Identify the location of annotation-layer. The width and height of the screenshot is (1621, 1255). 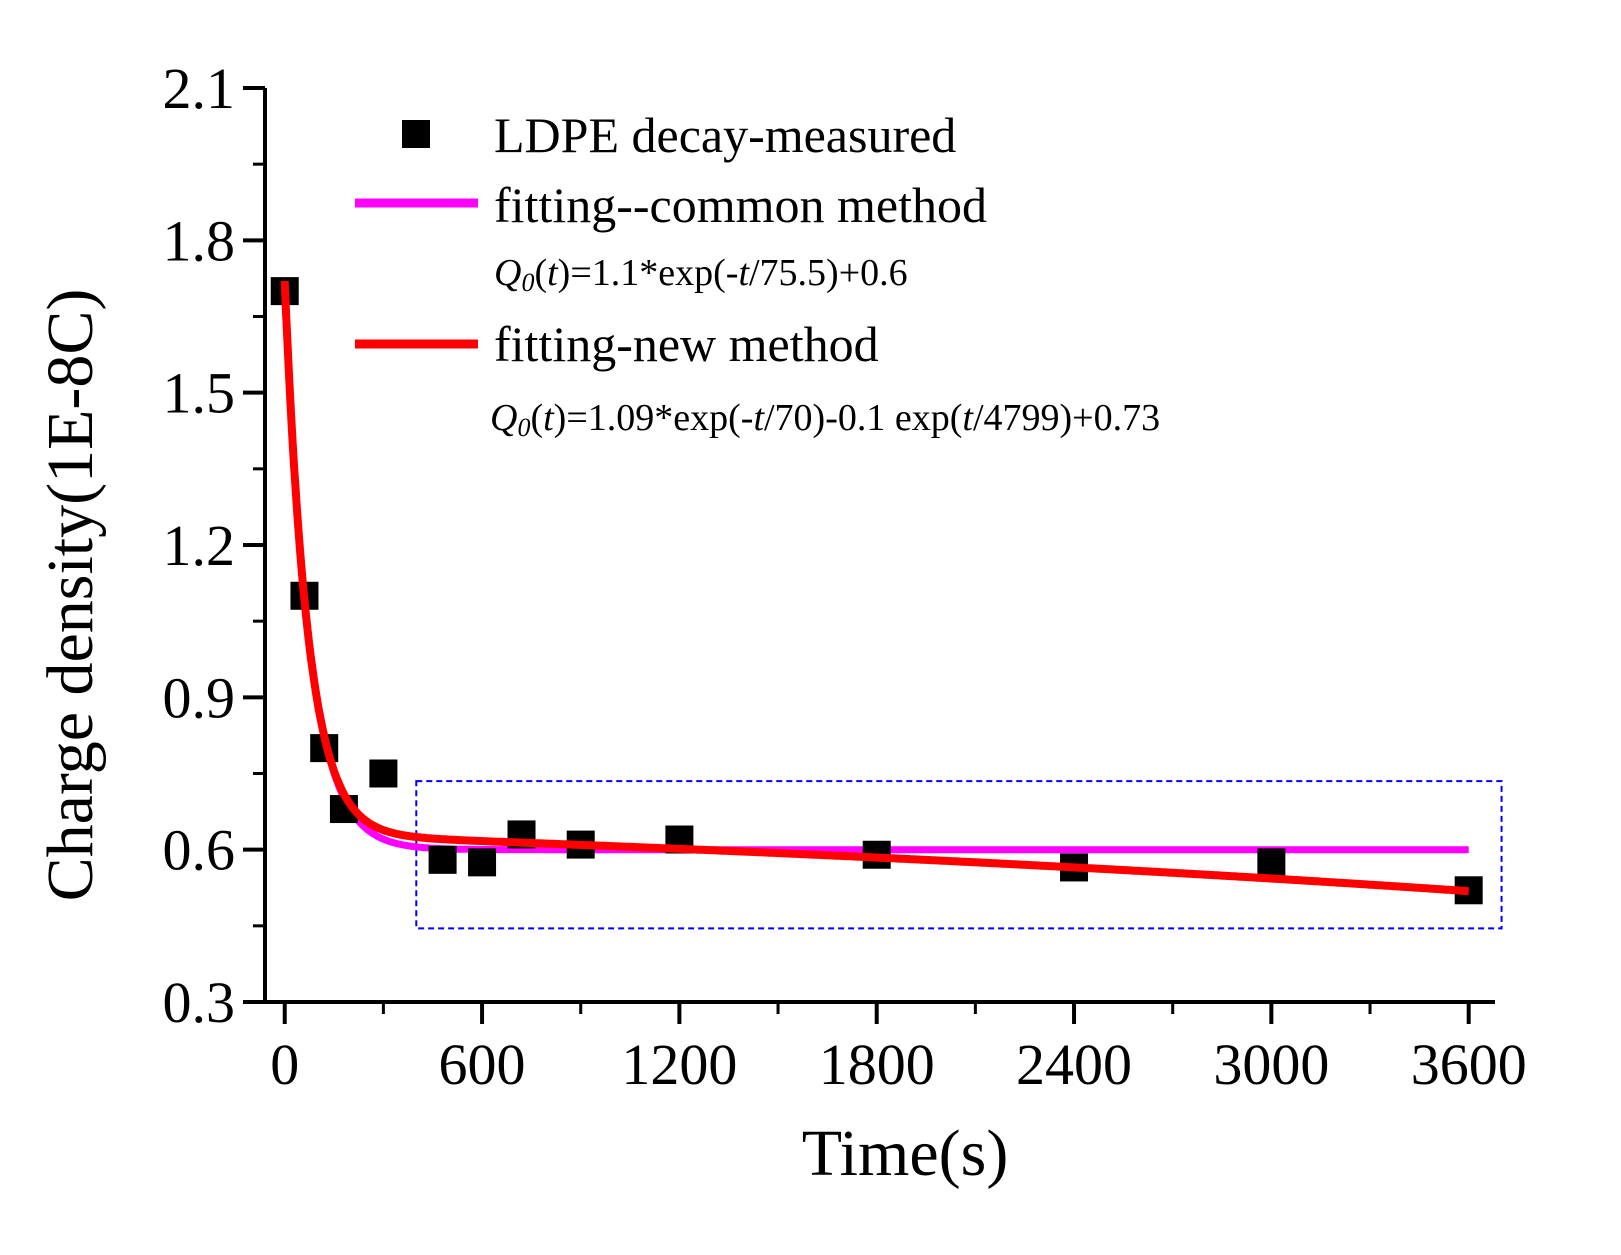
(959, 855).